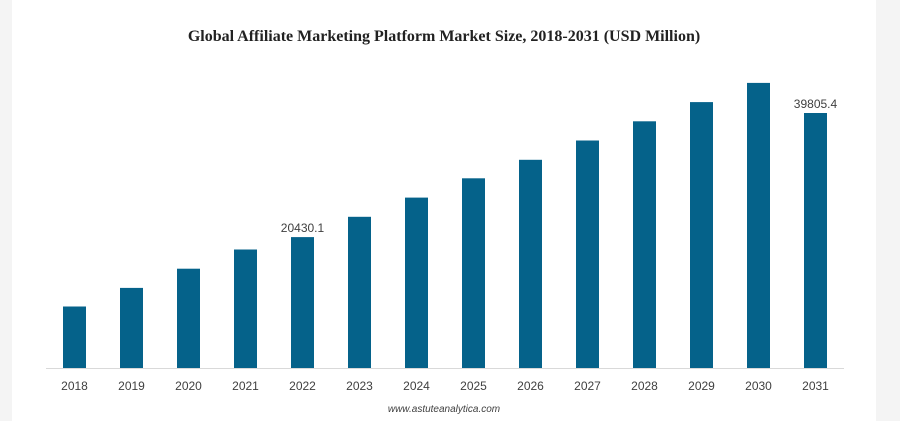 Image resolution: width=900 pixels, height=421 pixels. What do you see at coordinates (416, 282) in the screenshot?
I see `bar-2024` at bounding box center [416, 282].